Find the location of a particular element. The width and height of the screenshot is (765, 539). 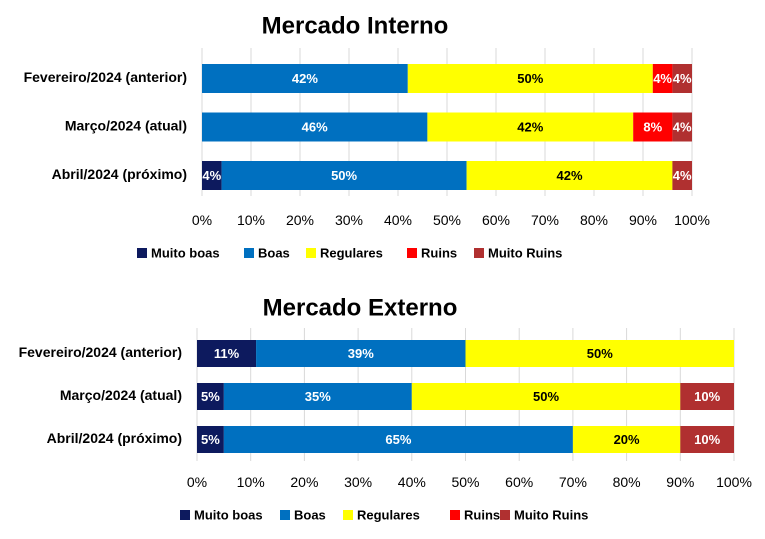

data-label: 11% is located at coordinates (227, 353).